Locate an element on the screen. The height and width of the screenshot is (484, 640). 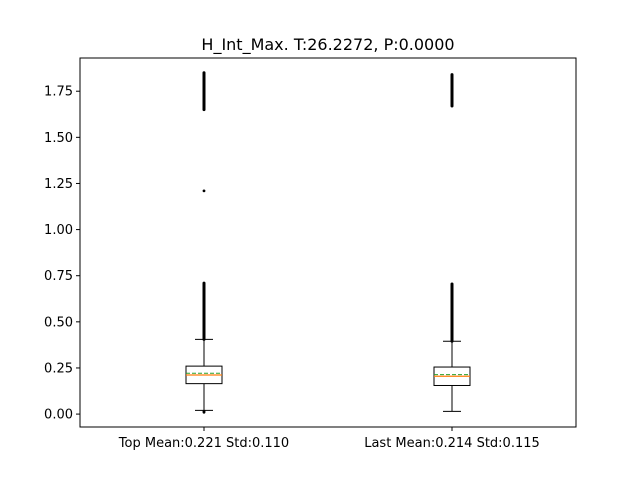
y-tick-label: 1.00 is located at coordinates (58, 230).